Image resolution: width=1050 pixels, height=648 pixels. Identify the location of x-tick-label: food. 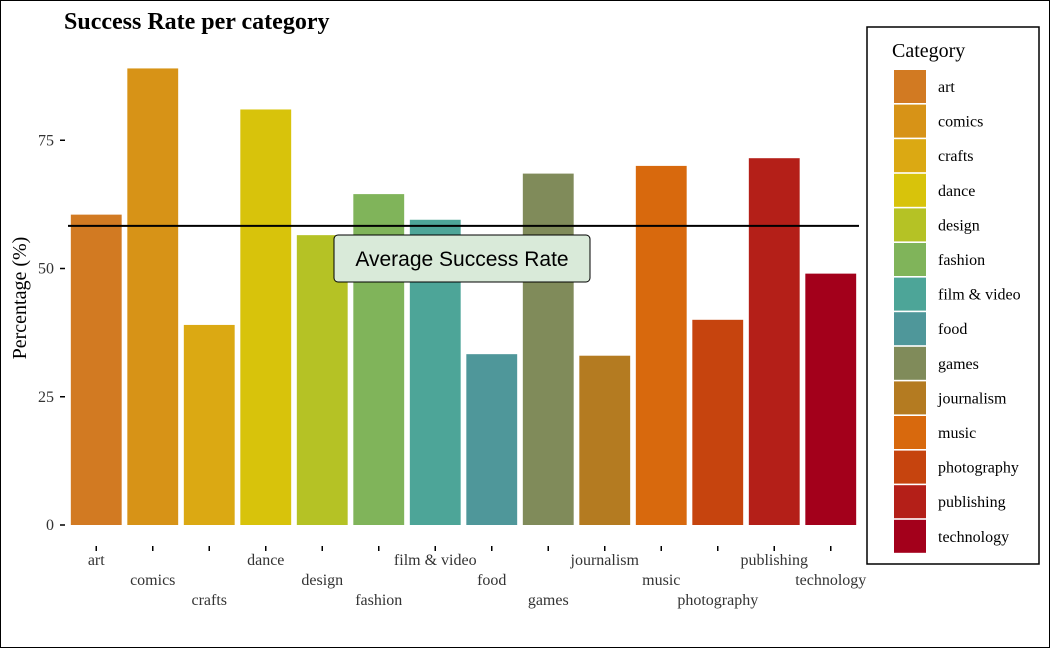
(491, 580).